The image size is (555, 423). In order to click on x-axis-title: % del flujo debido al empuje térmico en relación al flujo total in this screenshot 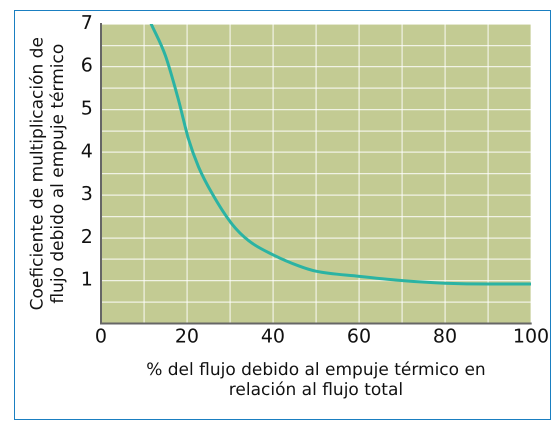, I will do `click(316, 380)`.